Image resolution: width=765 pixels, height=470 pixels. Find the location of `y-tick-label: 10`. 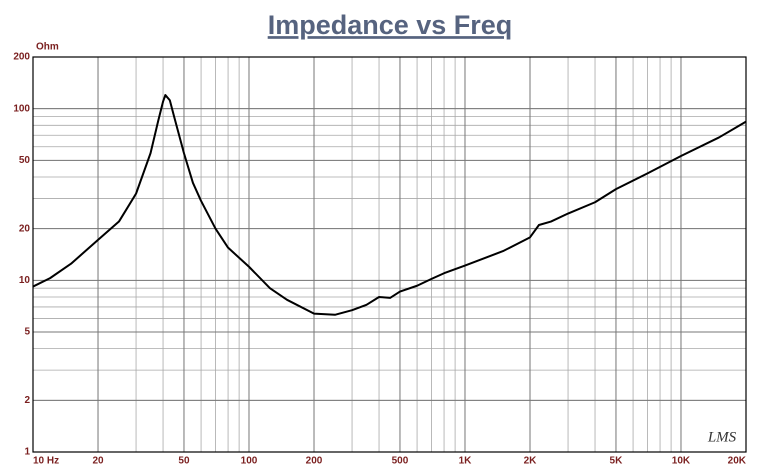

y-tick-label: 10 is located at coordinates (25, 280).